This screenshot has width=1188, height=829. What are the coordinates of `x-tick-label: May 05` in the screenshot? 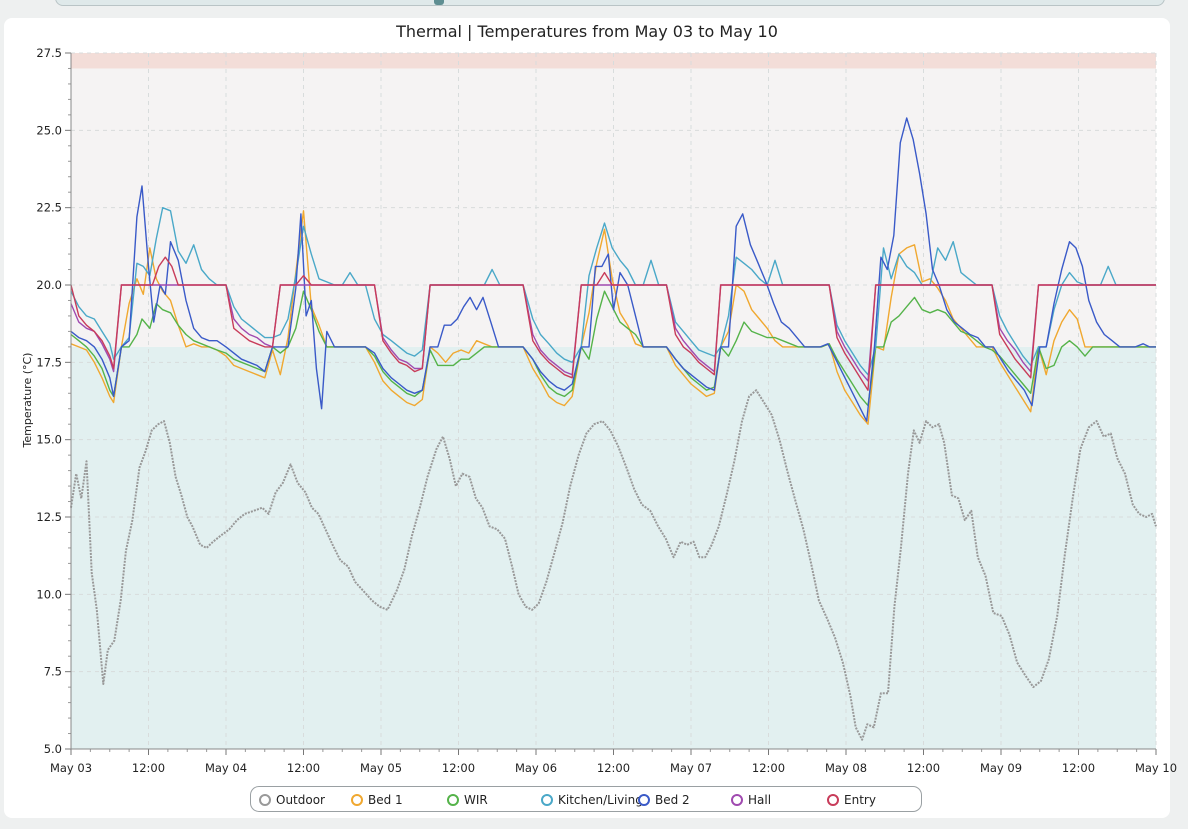 It's located at (381, 768).